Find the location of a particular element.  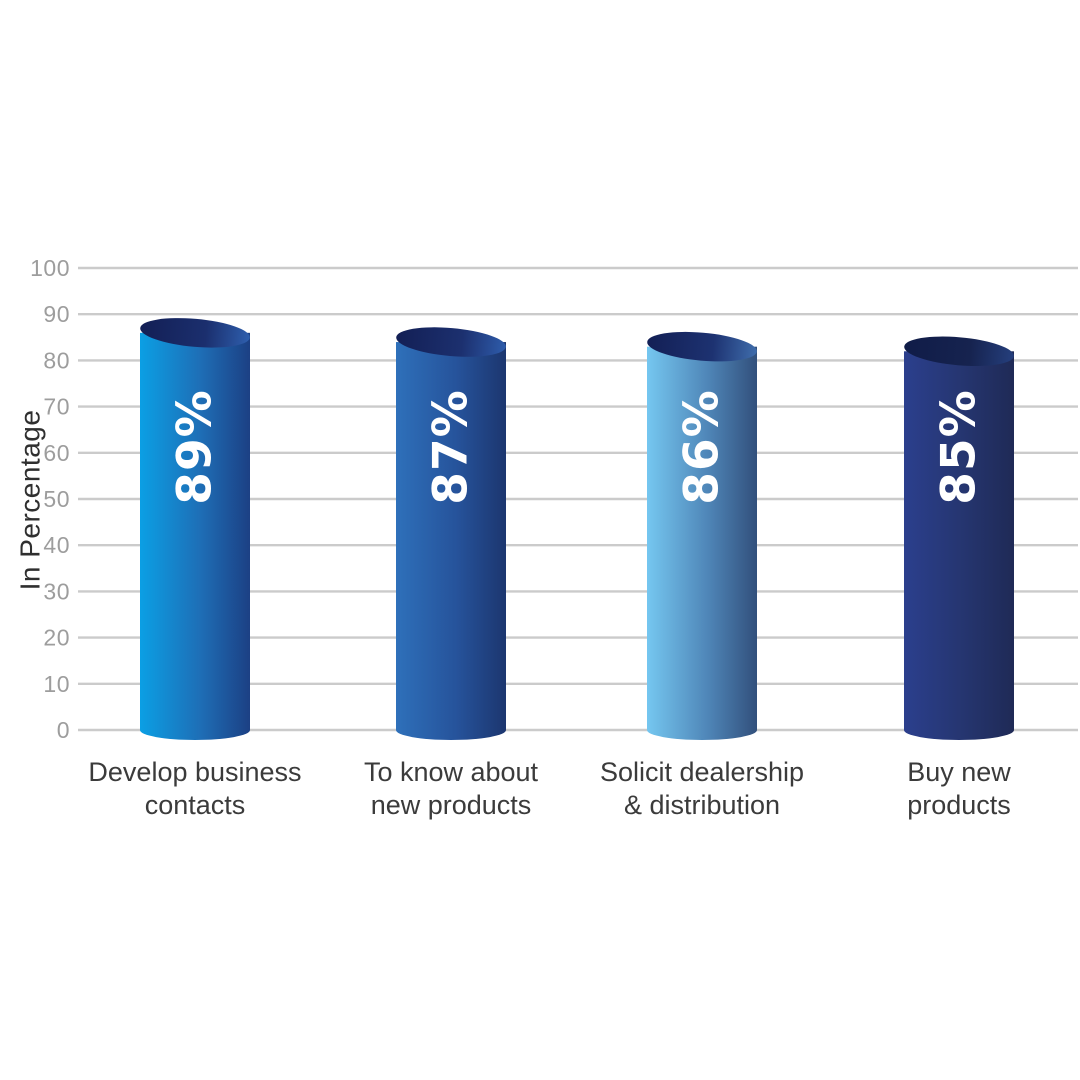

bar-cylinder: 89% is located at coordinates (195, 529).